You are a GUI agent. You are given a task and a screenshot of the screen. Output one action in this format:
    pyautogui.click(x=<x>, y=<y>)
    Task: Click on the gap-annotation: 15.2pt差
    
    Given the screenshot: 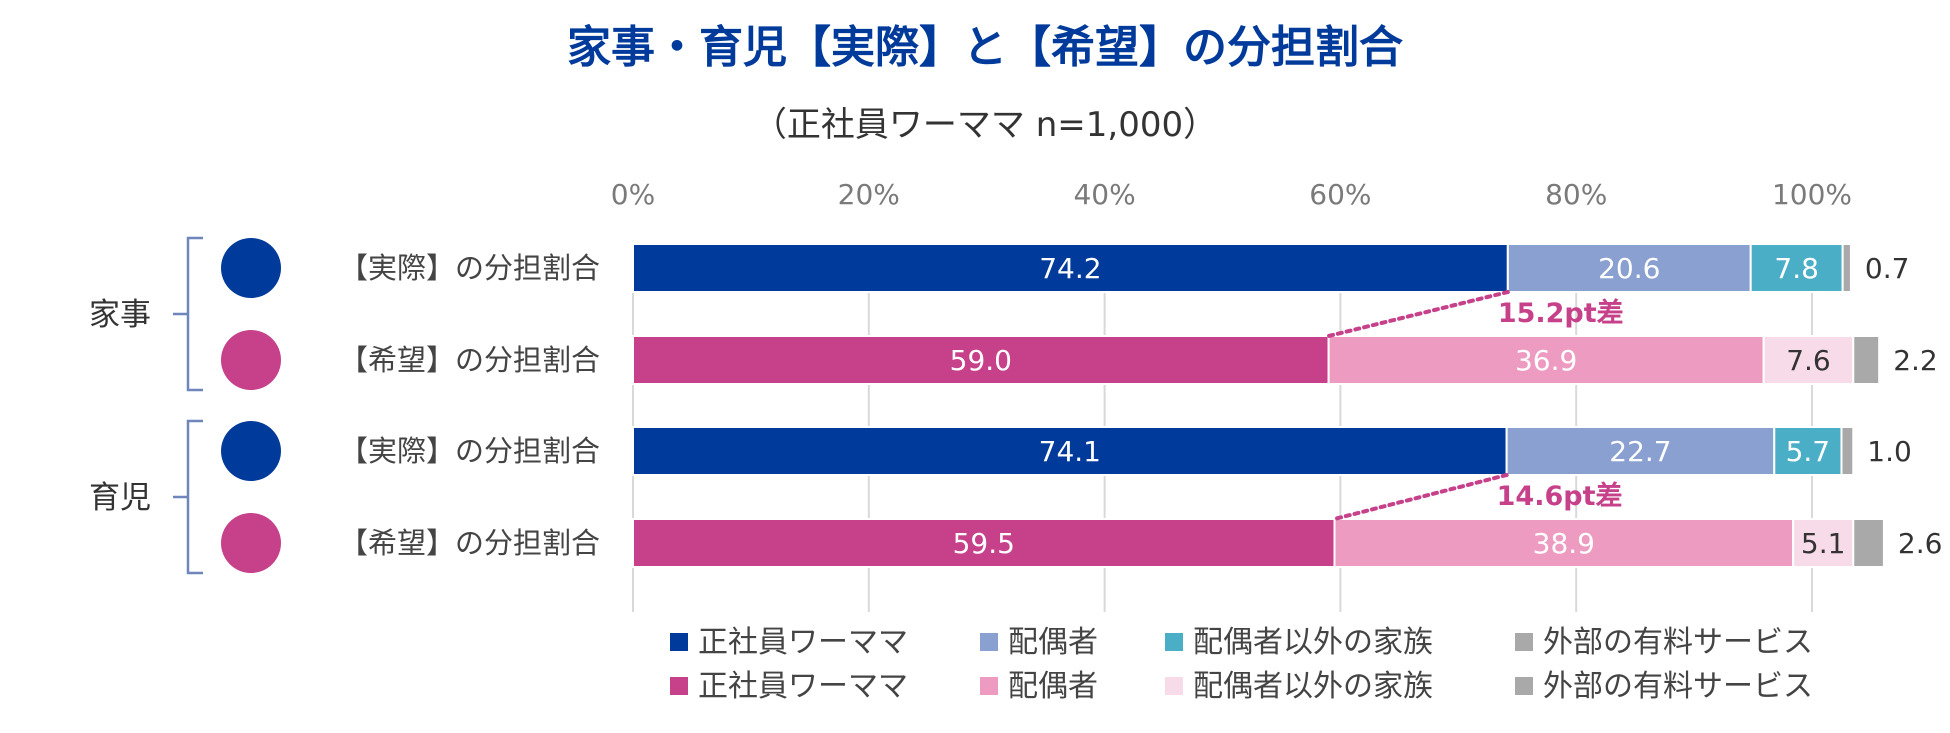 What is the action you would take?
    pyautogui.click(x=1561, y=313)
    